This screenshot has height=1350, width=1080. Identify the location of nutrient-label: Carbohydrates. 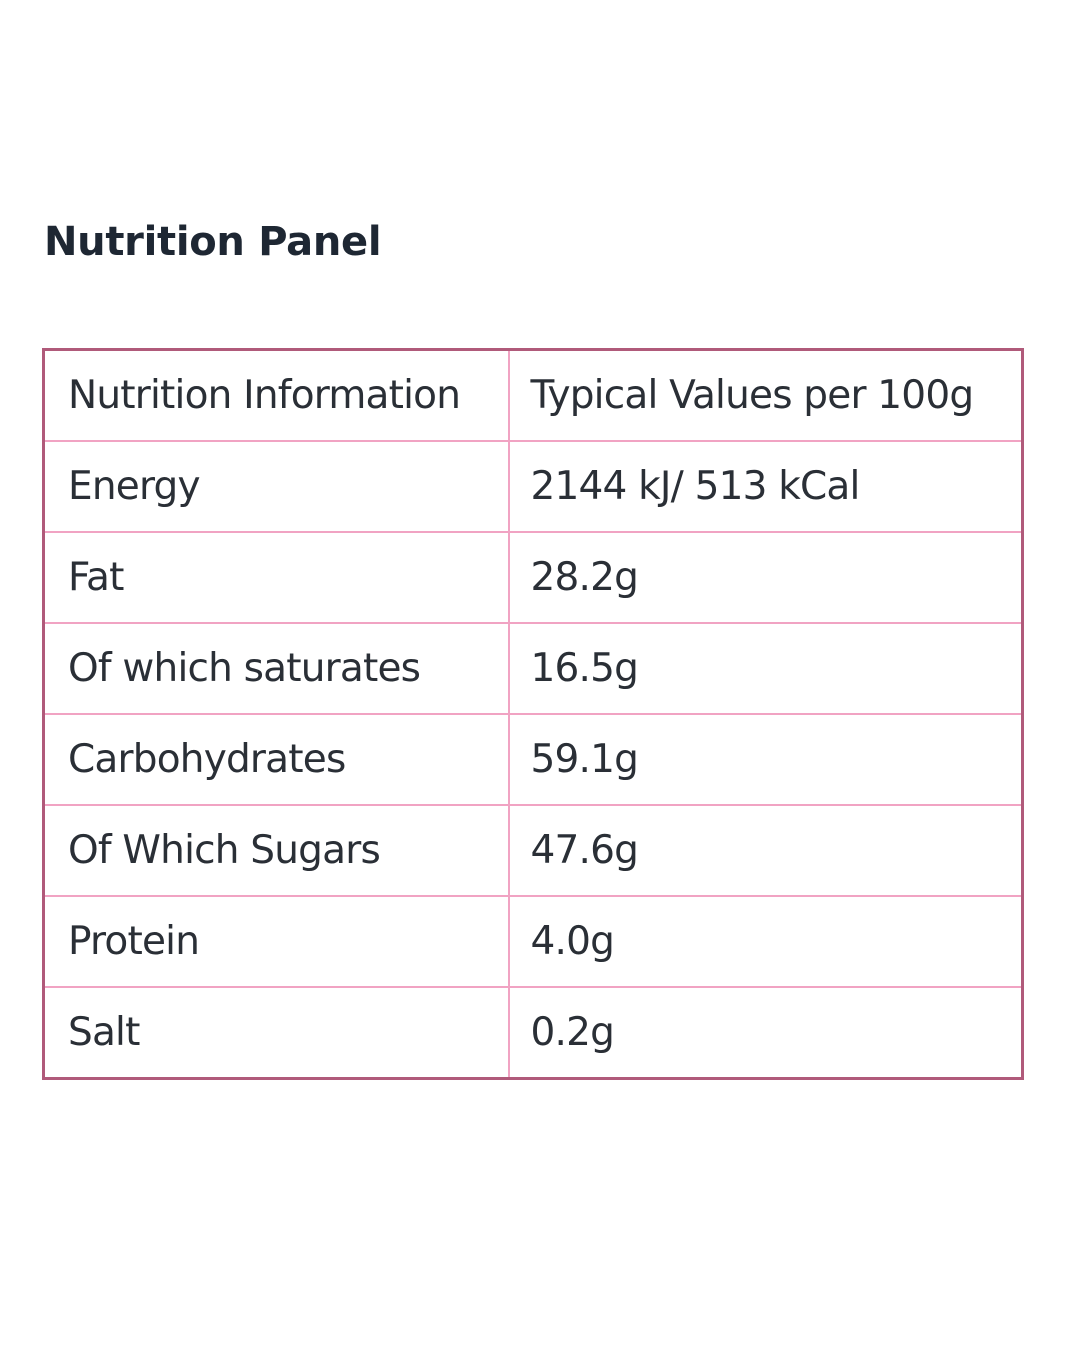
(276, 759).